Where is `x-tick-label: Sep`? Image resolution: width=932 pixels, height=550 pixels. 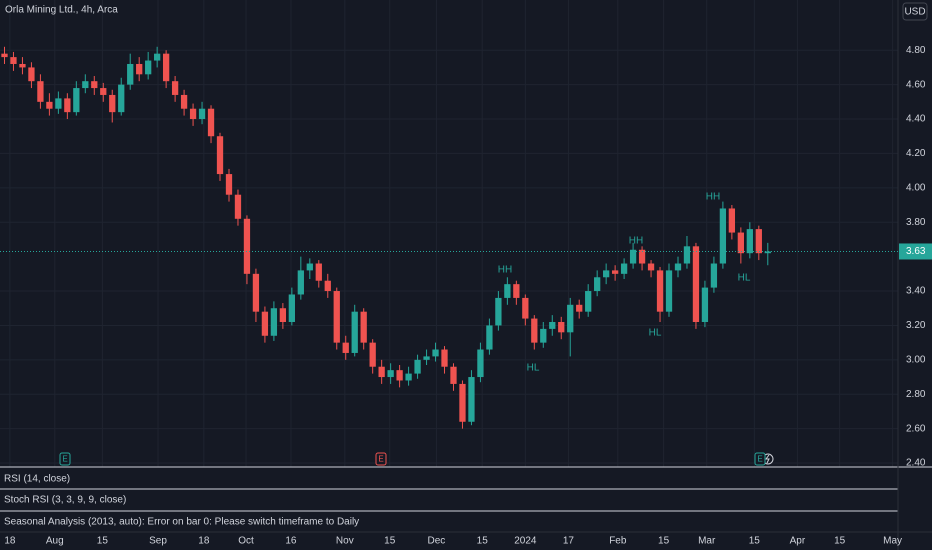 x-tick-label: Sep is located at coordinates (158, 541).